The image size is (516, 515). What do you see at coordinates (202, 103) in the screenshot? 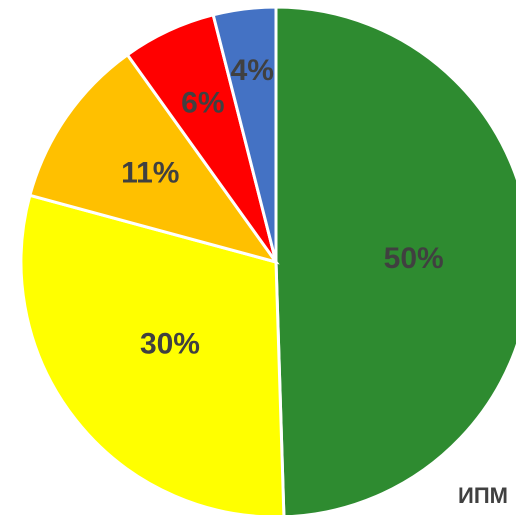
I see `data-label: 6%` at bounding box center [202, 103].